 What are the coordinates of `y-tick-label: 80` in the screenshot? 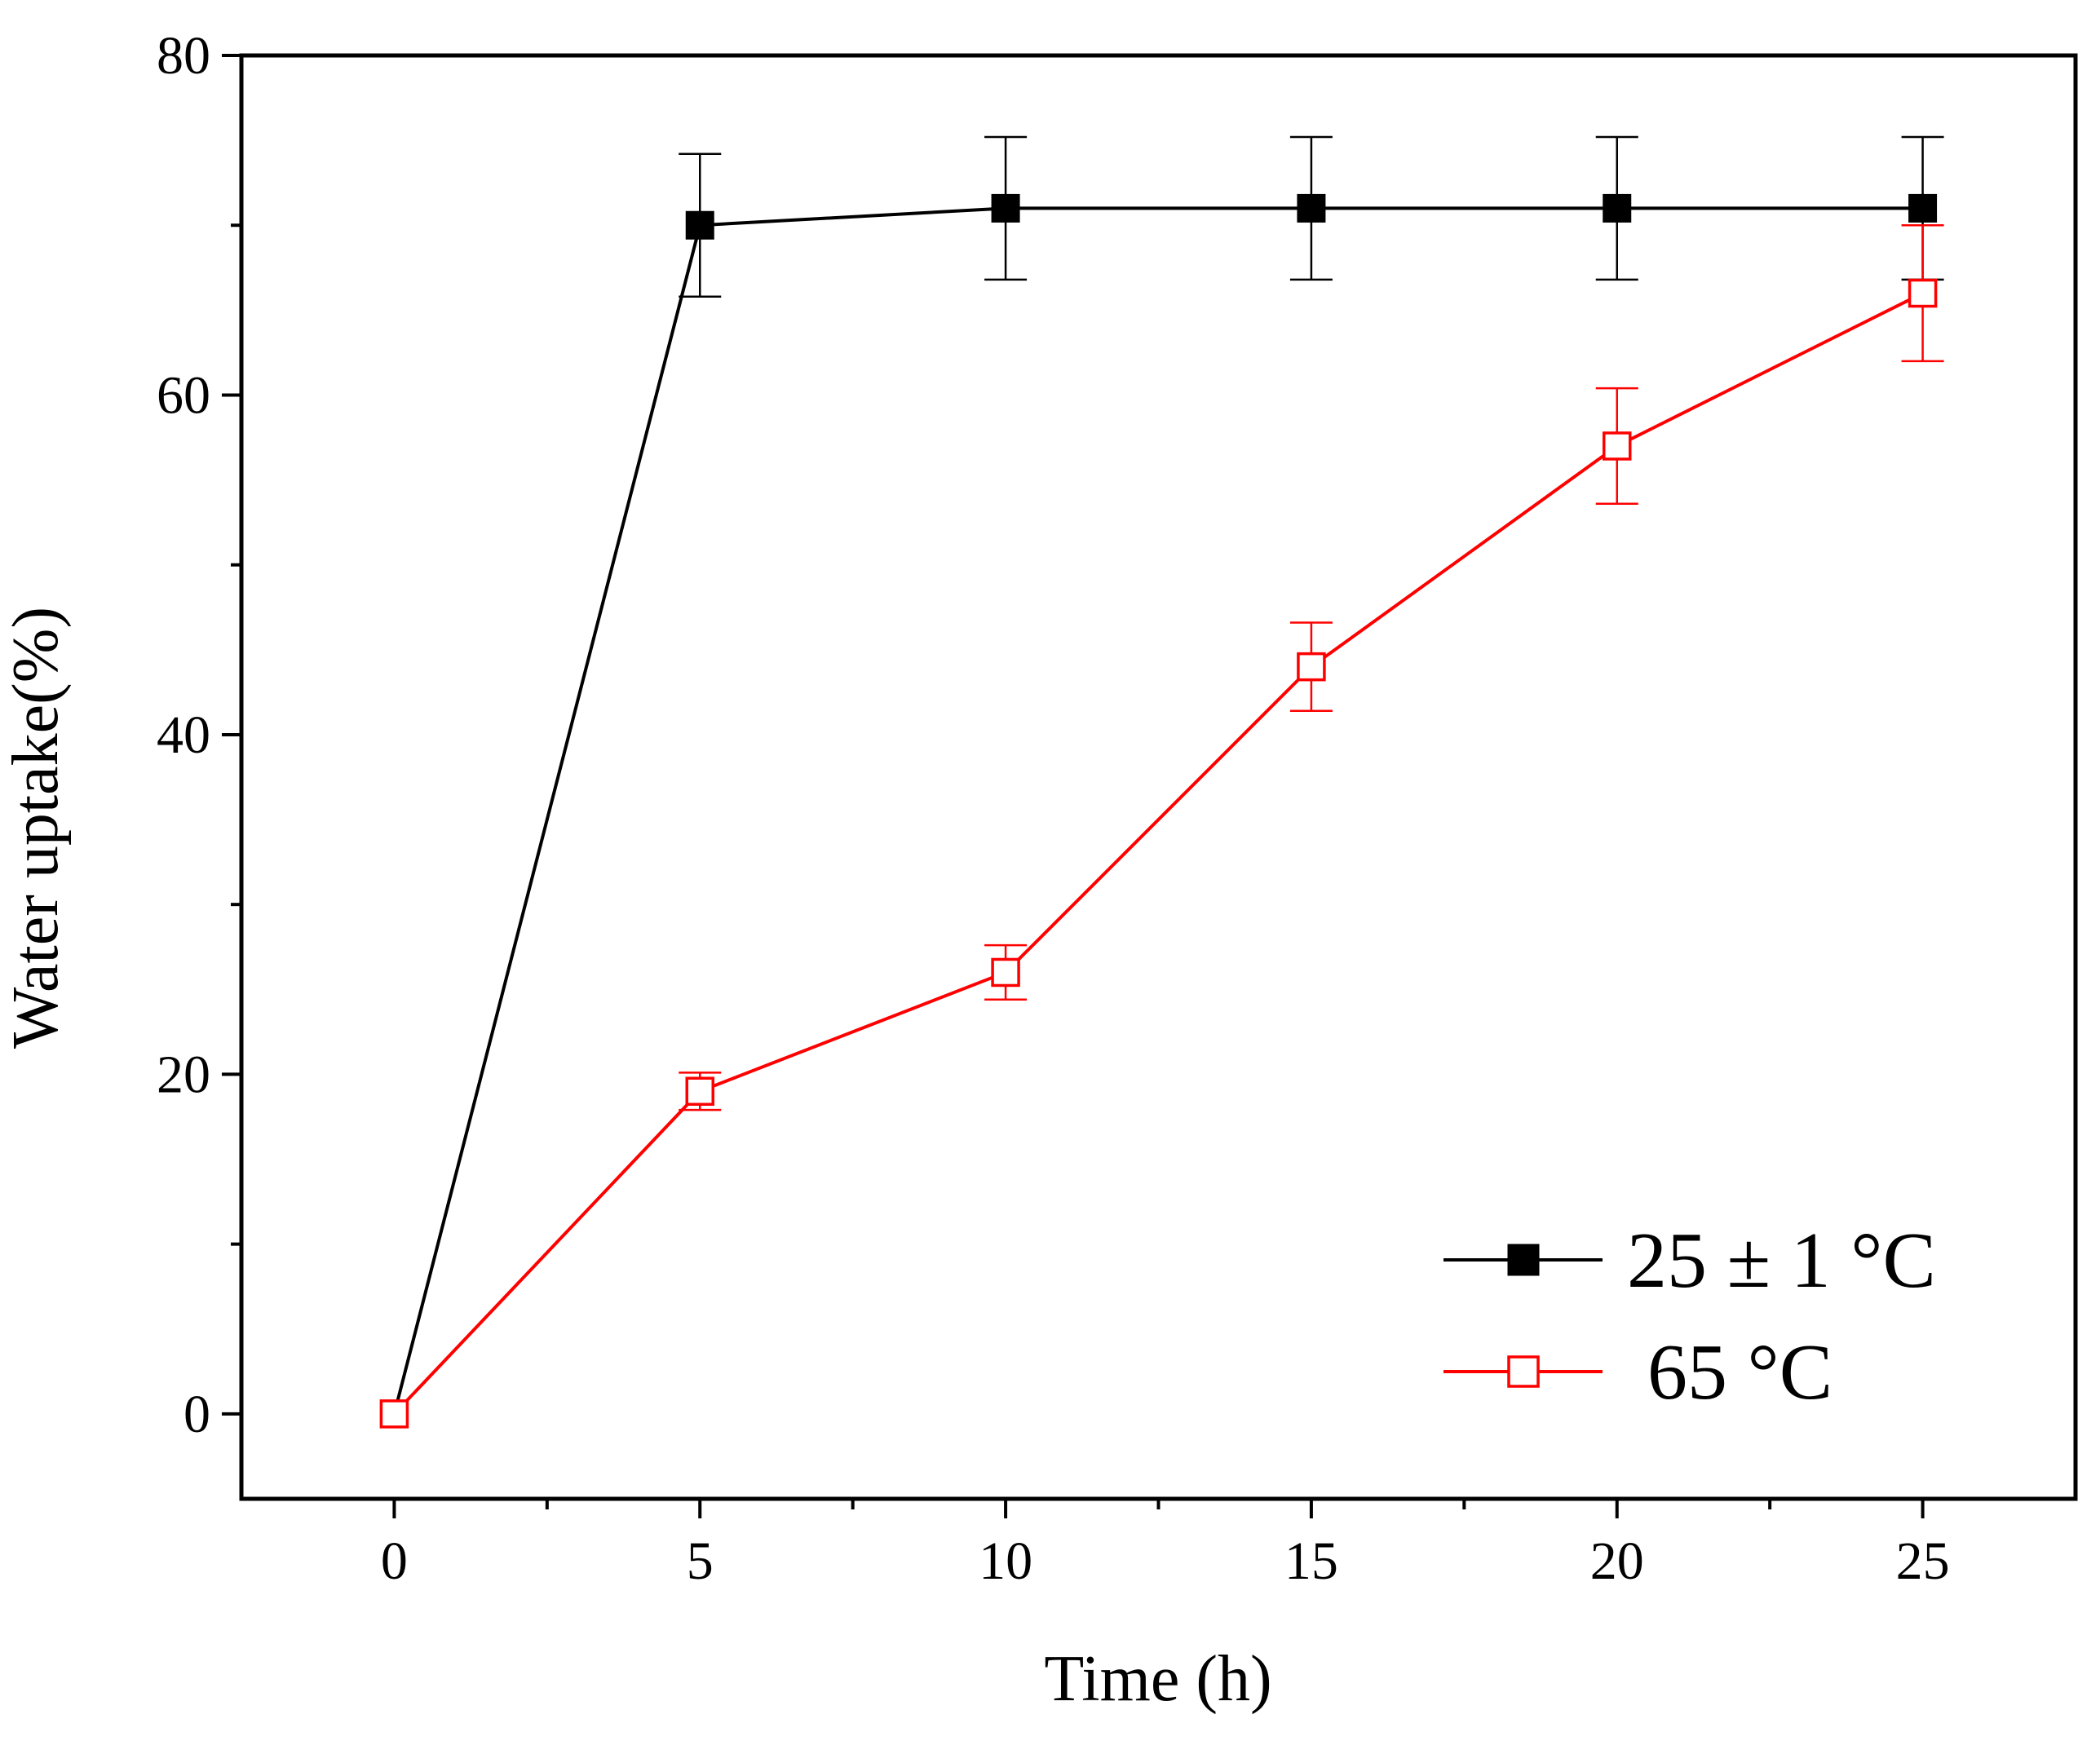 It's located at (184, 56).